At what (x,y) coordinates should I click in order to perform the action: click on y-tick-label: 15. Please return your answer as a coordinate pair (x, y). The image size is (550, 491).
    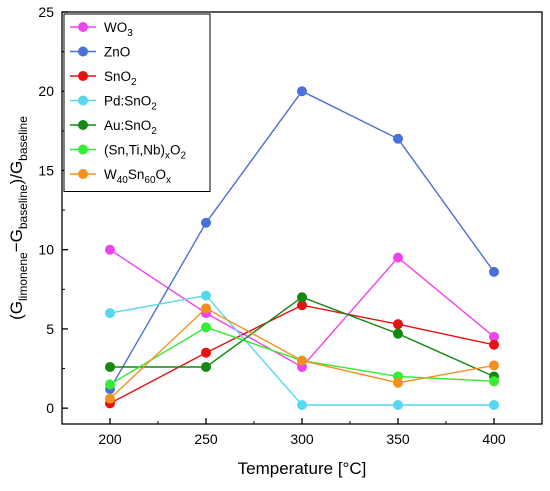
    Looking at the image, I should click on (46, 170).